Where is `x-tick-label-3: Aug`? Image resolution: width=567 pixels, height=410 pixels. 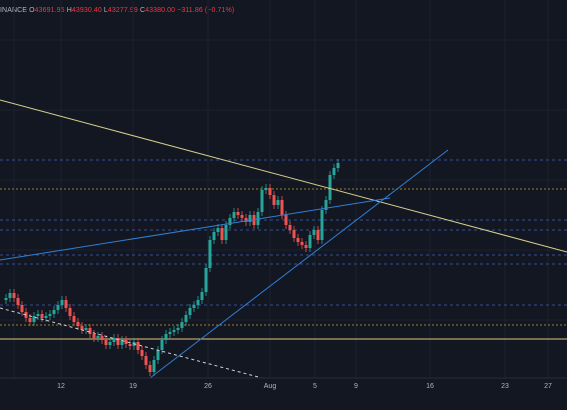
x-tick-label-3: Aug is located at coordinates (270, 386).